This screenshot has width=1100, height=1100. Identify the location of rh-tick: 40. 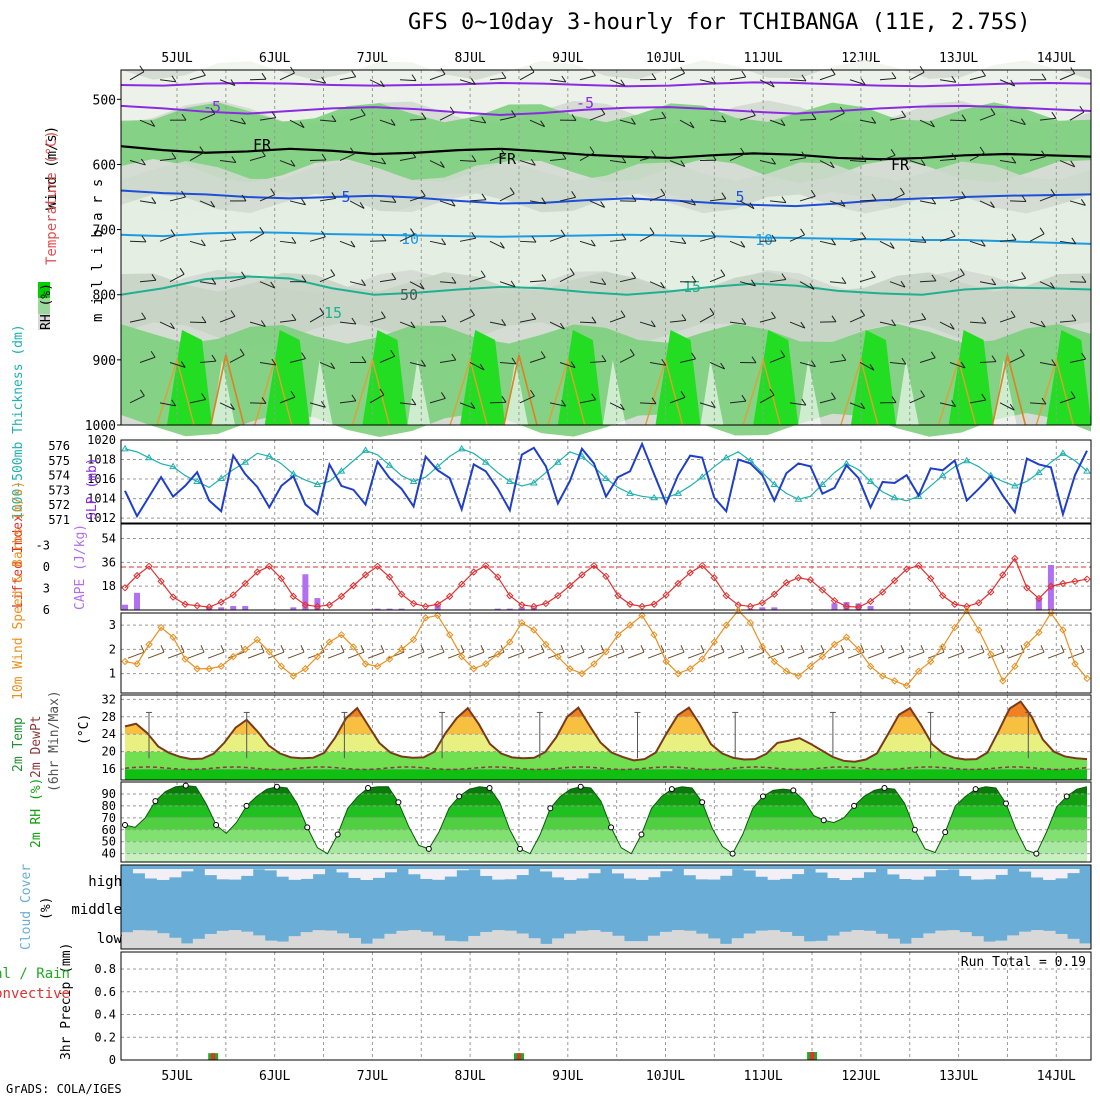
(109, 854).